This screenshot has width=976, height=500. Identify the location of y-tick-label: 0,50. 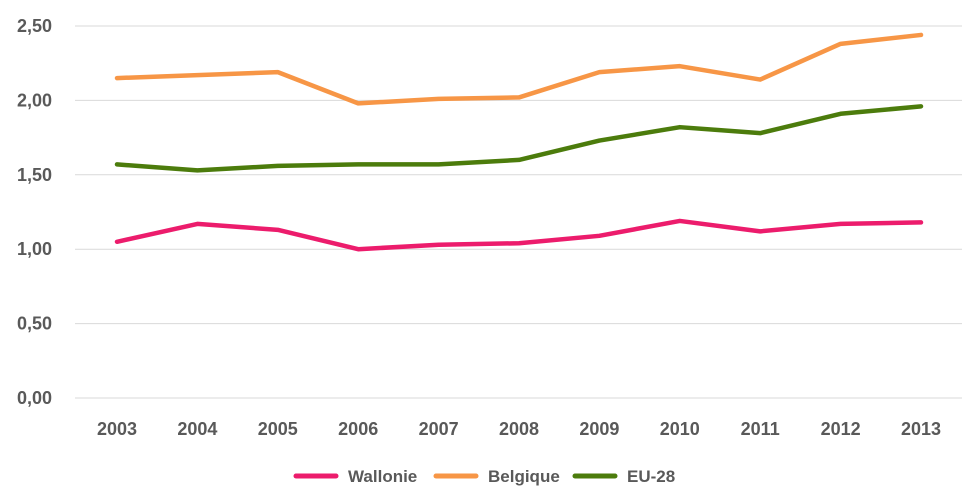
(34, 324).